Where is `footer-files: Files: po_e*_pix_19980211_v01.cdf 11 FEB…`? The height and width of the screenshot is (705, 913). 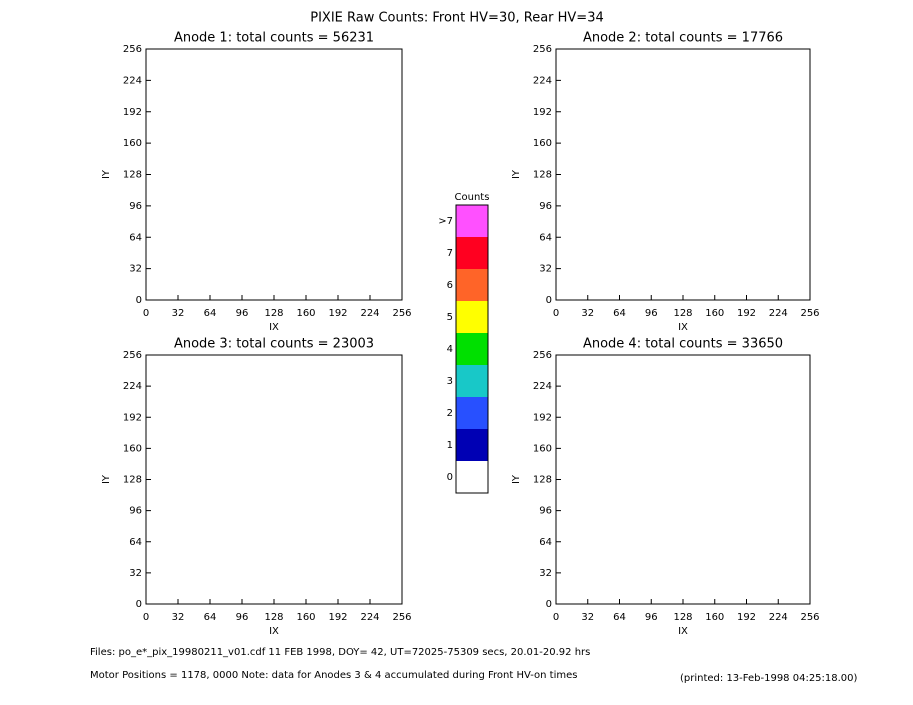
footer-files: Files: po_e*_pix_19980211_v01.cdf 11 FEB… is located at coordinates (340, 652).